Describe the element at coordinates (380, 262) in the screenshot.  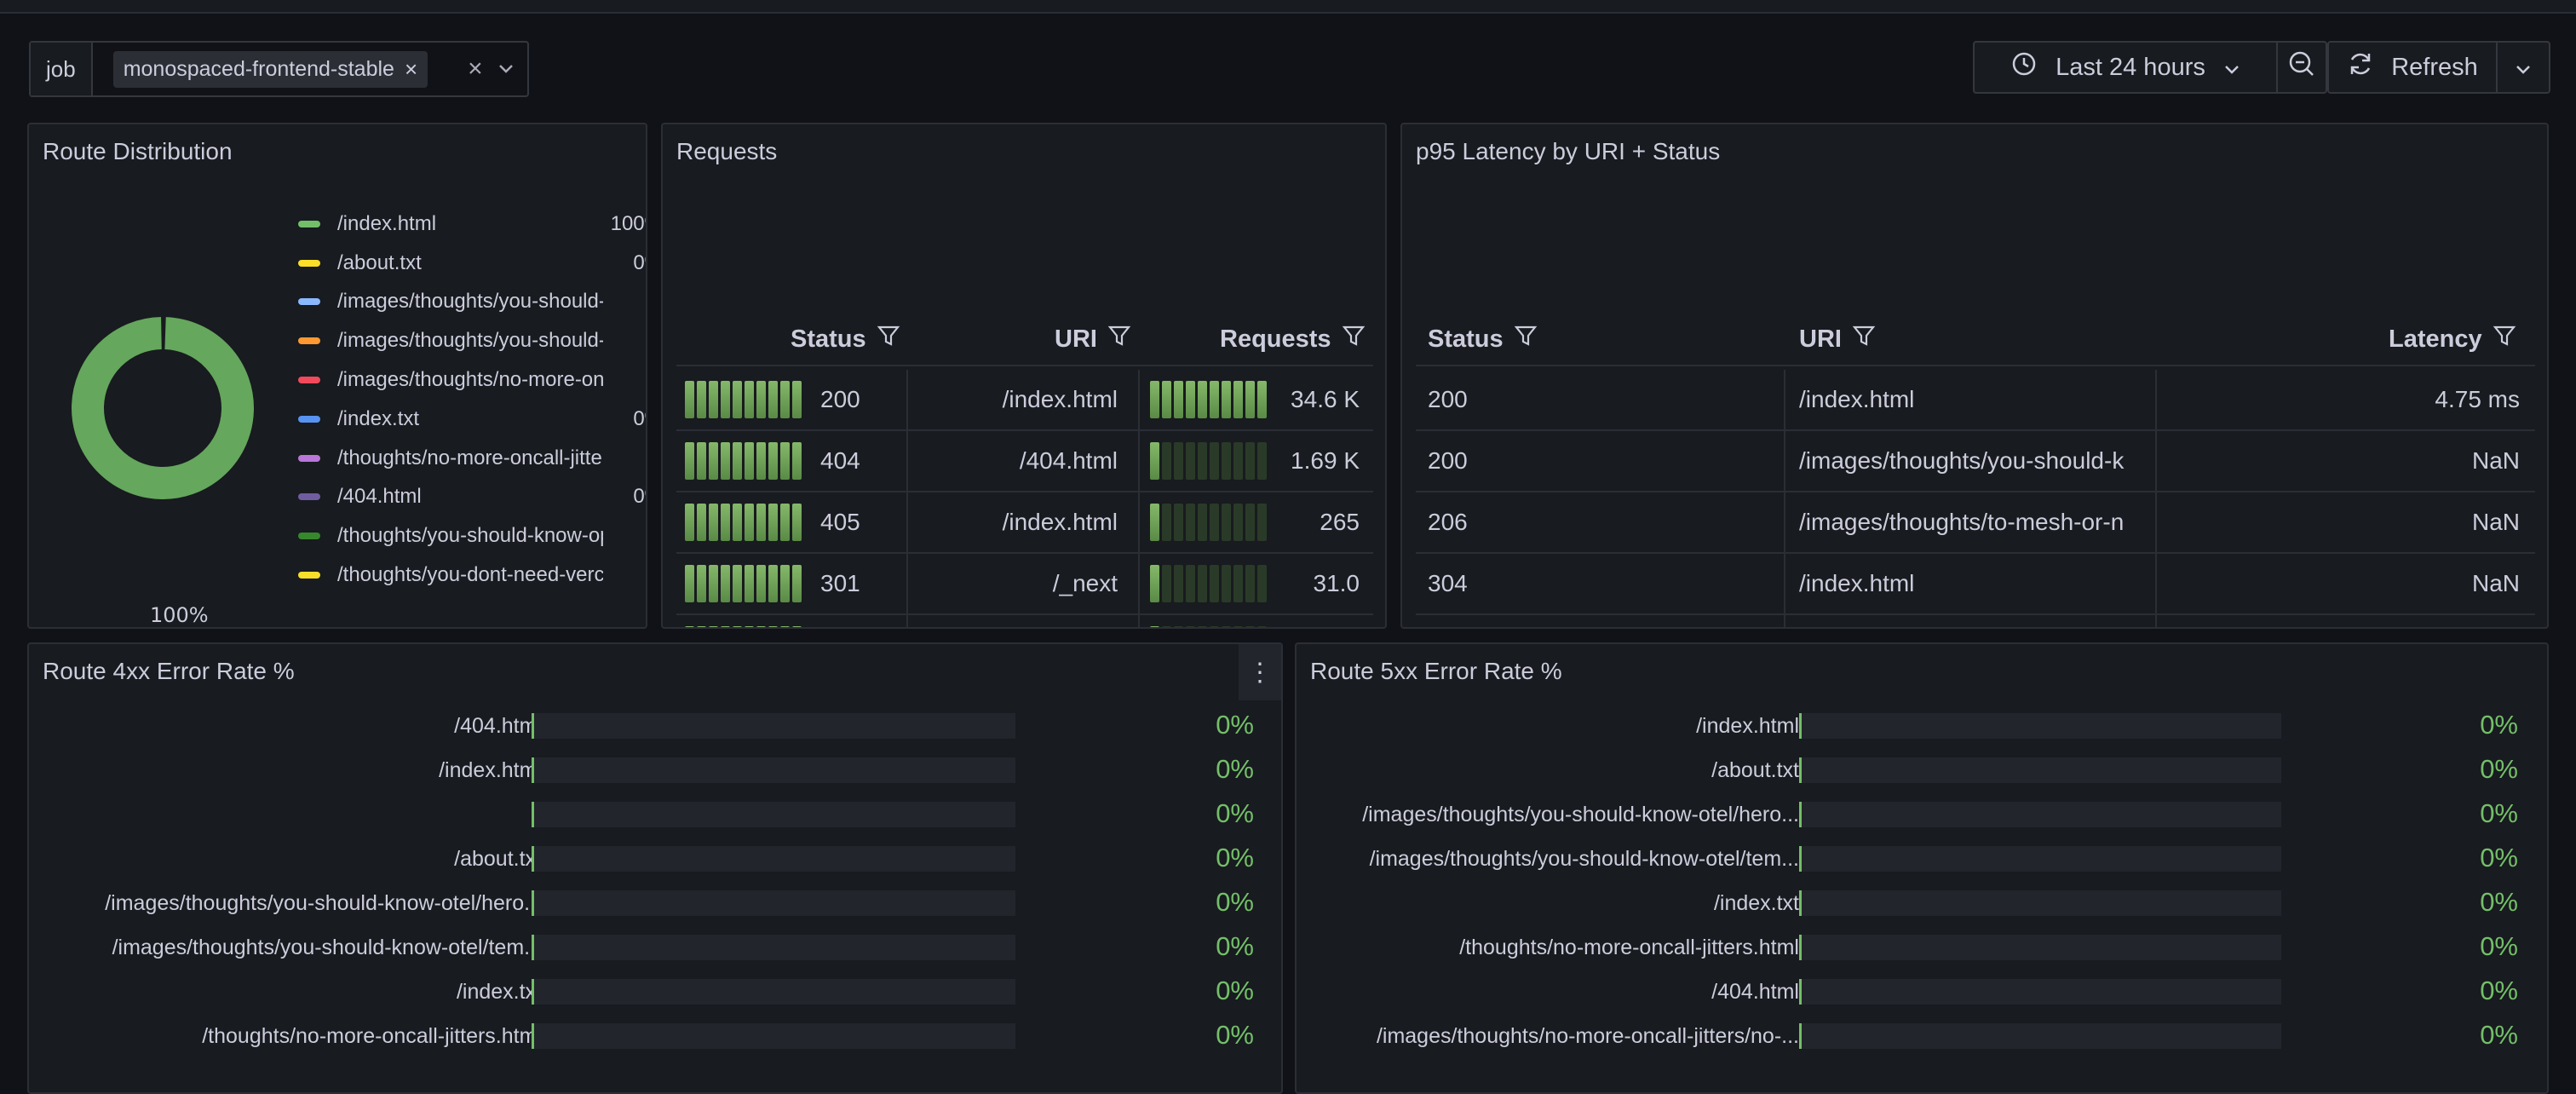
I see `legend-label: /about.txt` at that location.